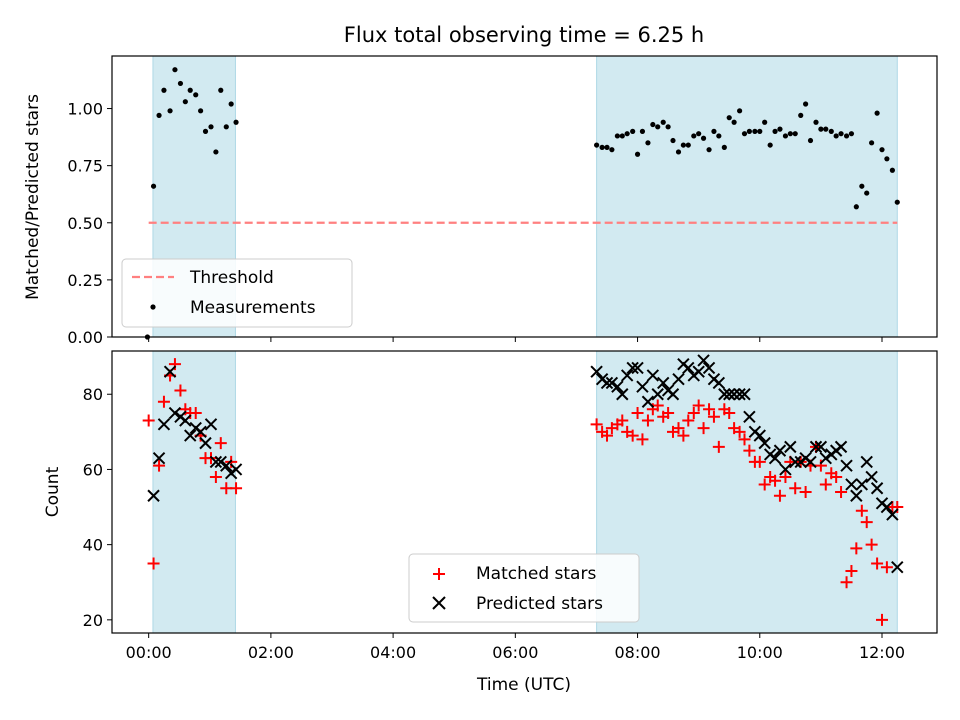  Describe the element at coordinates (760, 652) in the screenshot. I see `x-tick-label: 10:00` at that location.